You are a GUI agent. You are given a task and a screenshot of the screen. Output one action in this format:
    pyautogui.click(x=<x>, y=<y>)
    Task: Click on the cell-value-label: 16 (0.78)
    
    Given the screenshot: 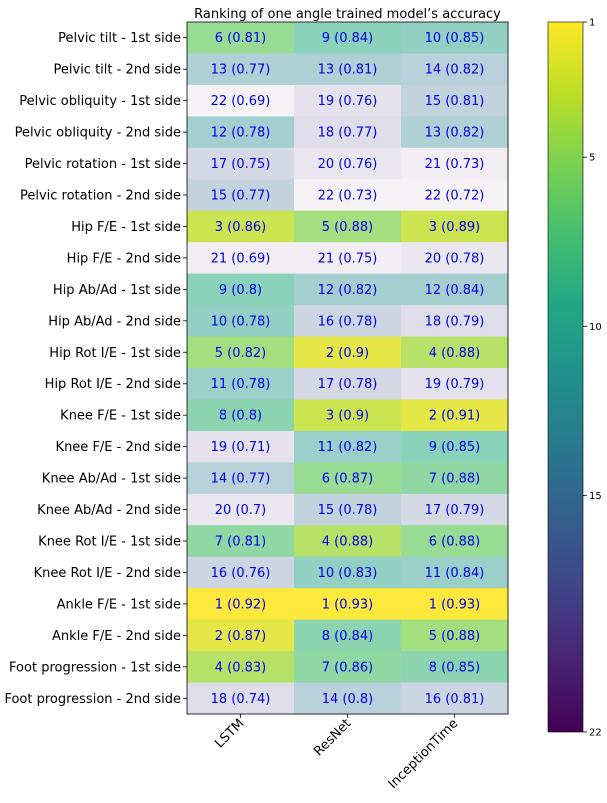 What is the action you would take?
    pyautogui.click(x=348, y=321)
    